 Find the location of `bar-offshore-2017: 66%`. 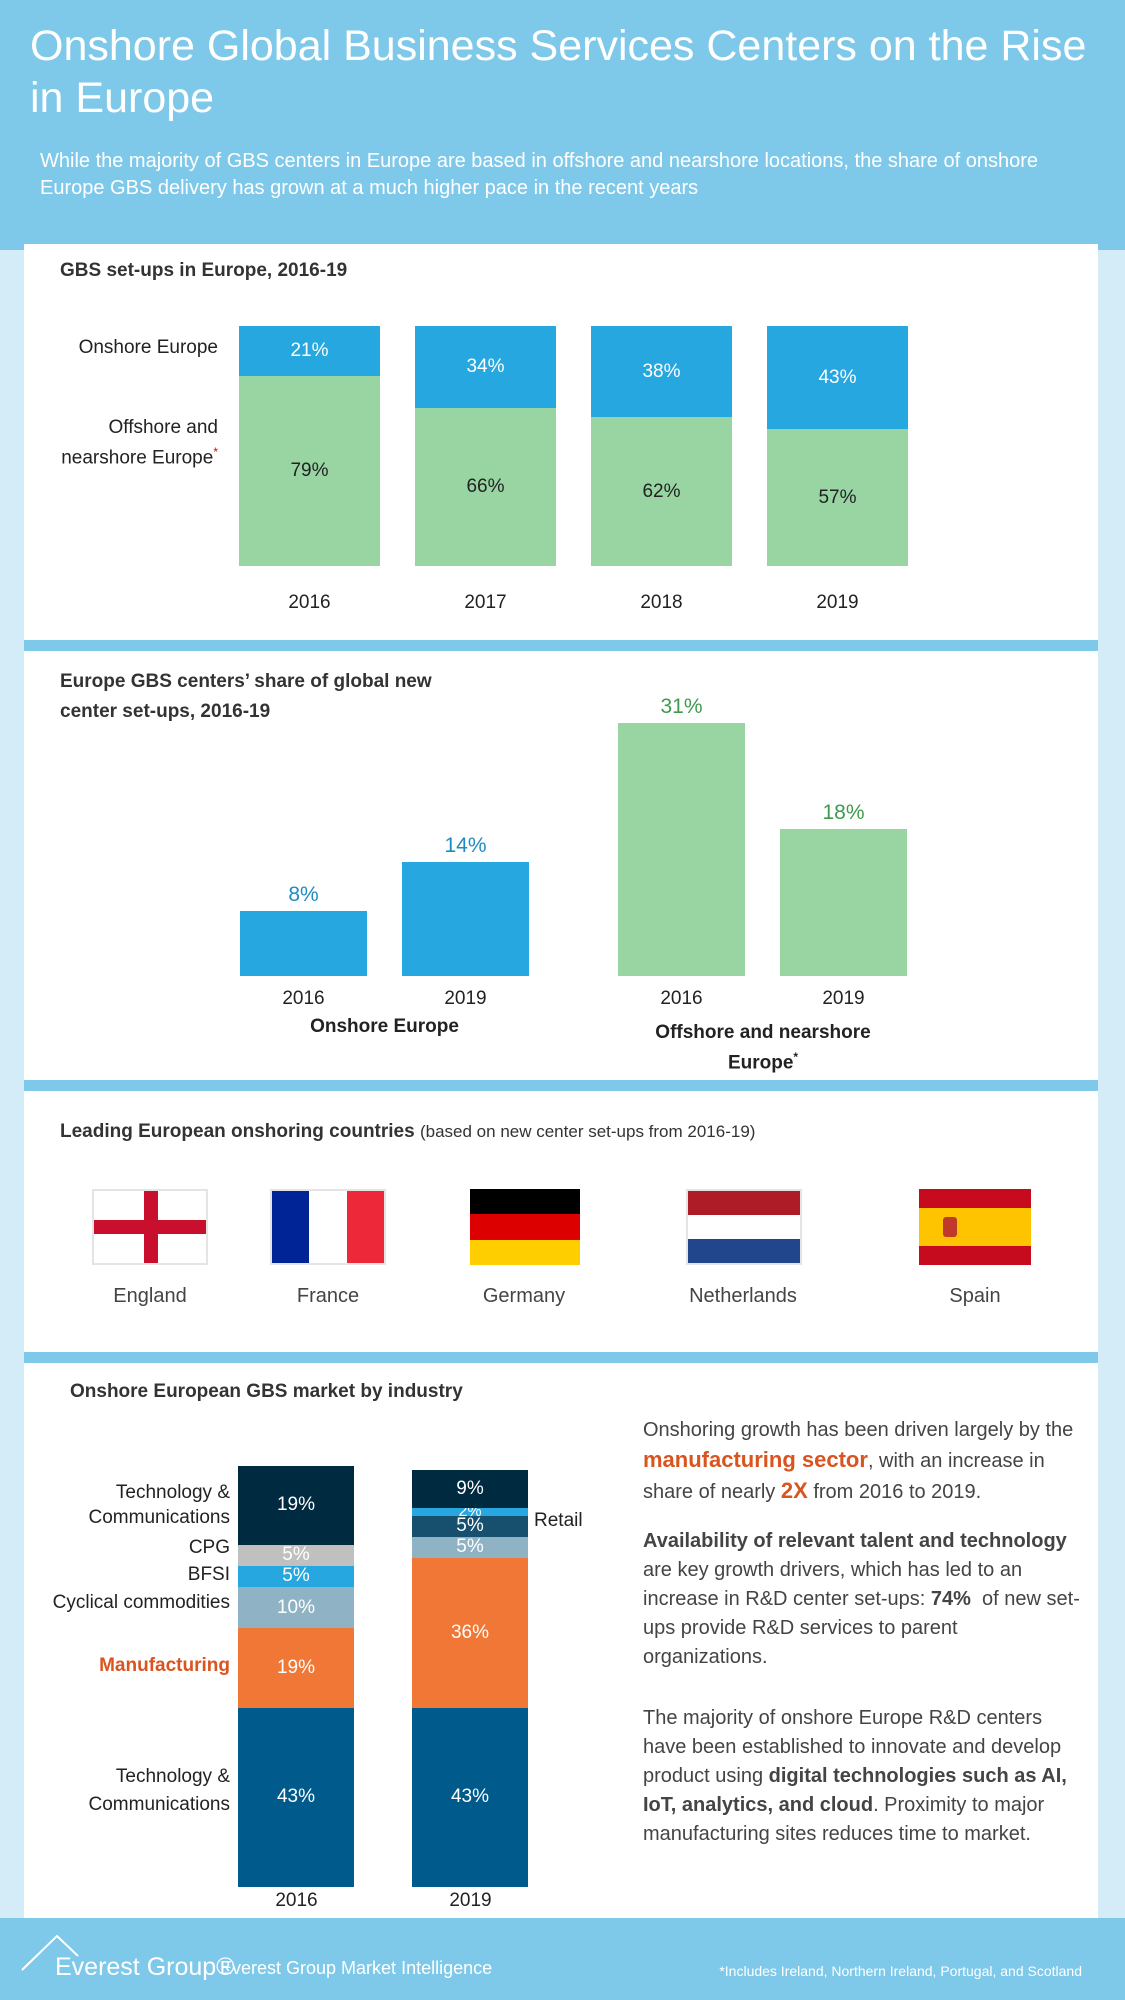

bar-offshore-2017: 66% is located at coordinates (485, 486).